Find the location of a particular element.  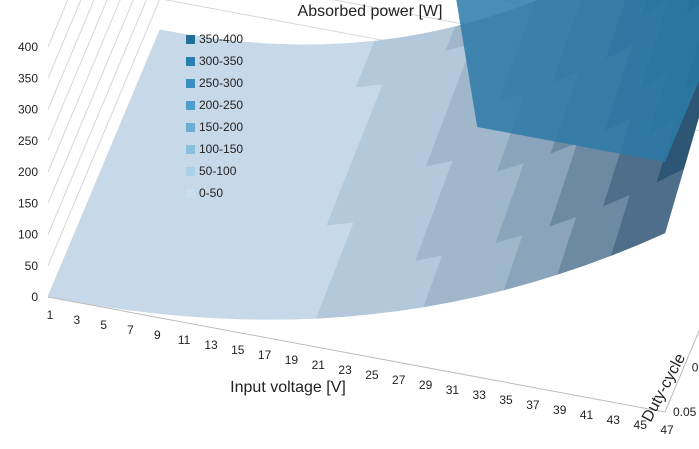

x-tick-label: 17 is located at coordinates (265, 355).